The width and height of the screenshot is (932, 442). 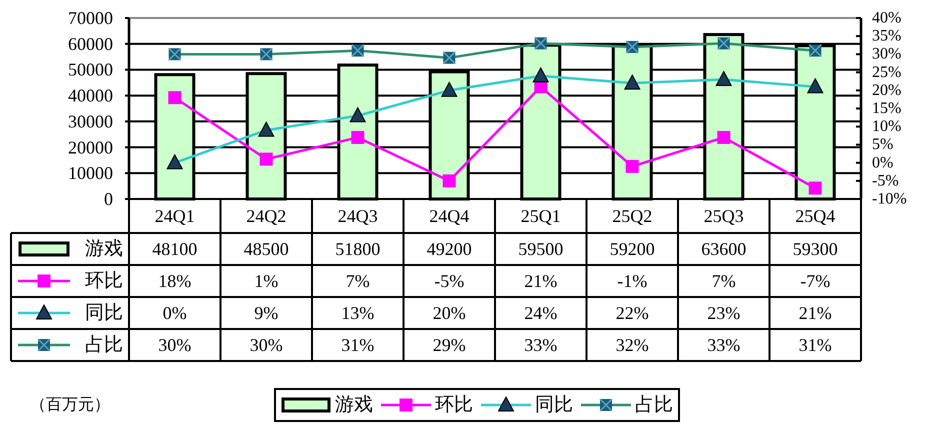 I want to click on data-label: 59200, so click(x=632, y=249).